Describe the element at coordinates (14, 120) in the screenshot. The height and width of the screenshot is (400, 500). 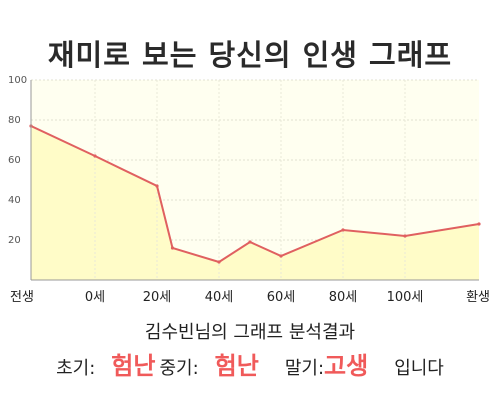
I see `y-tick-label: 80` at that location.